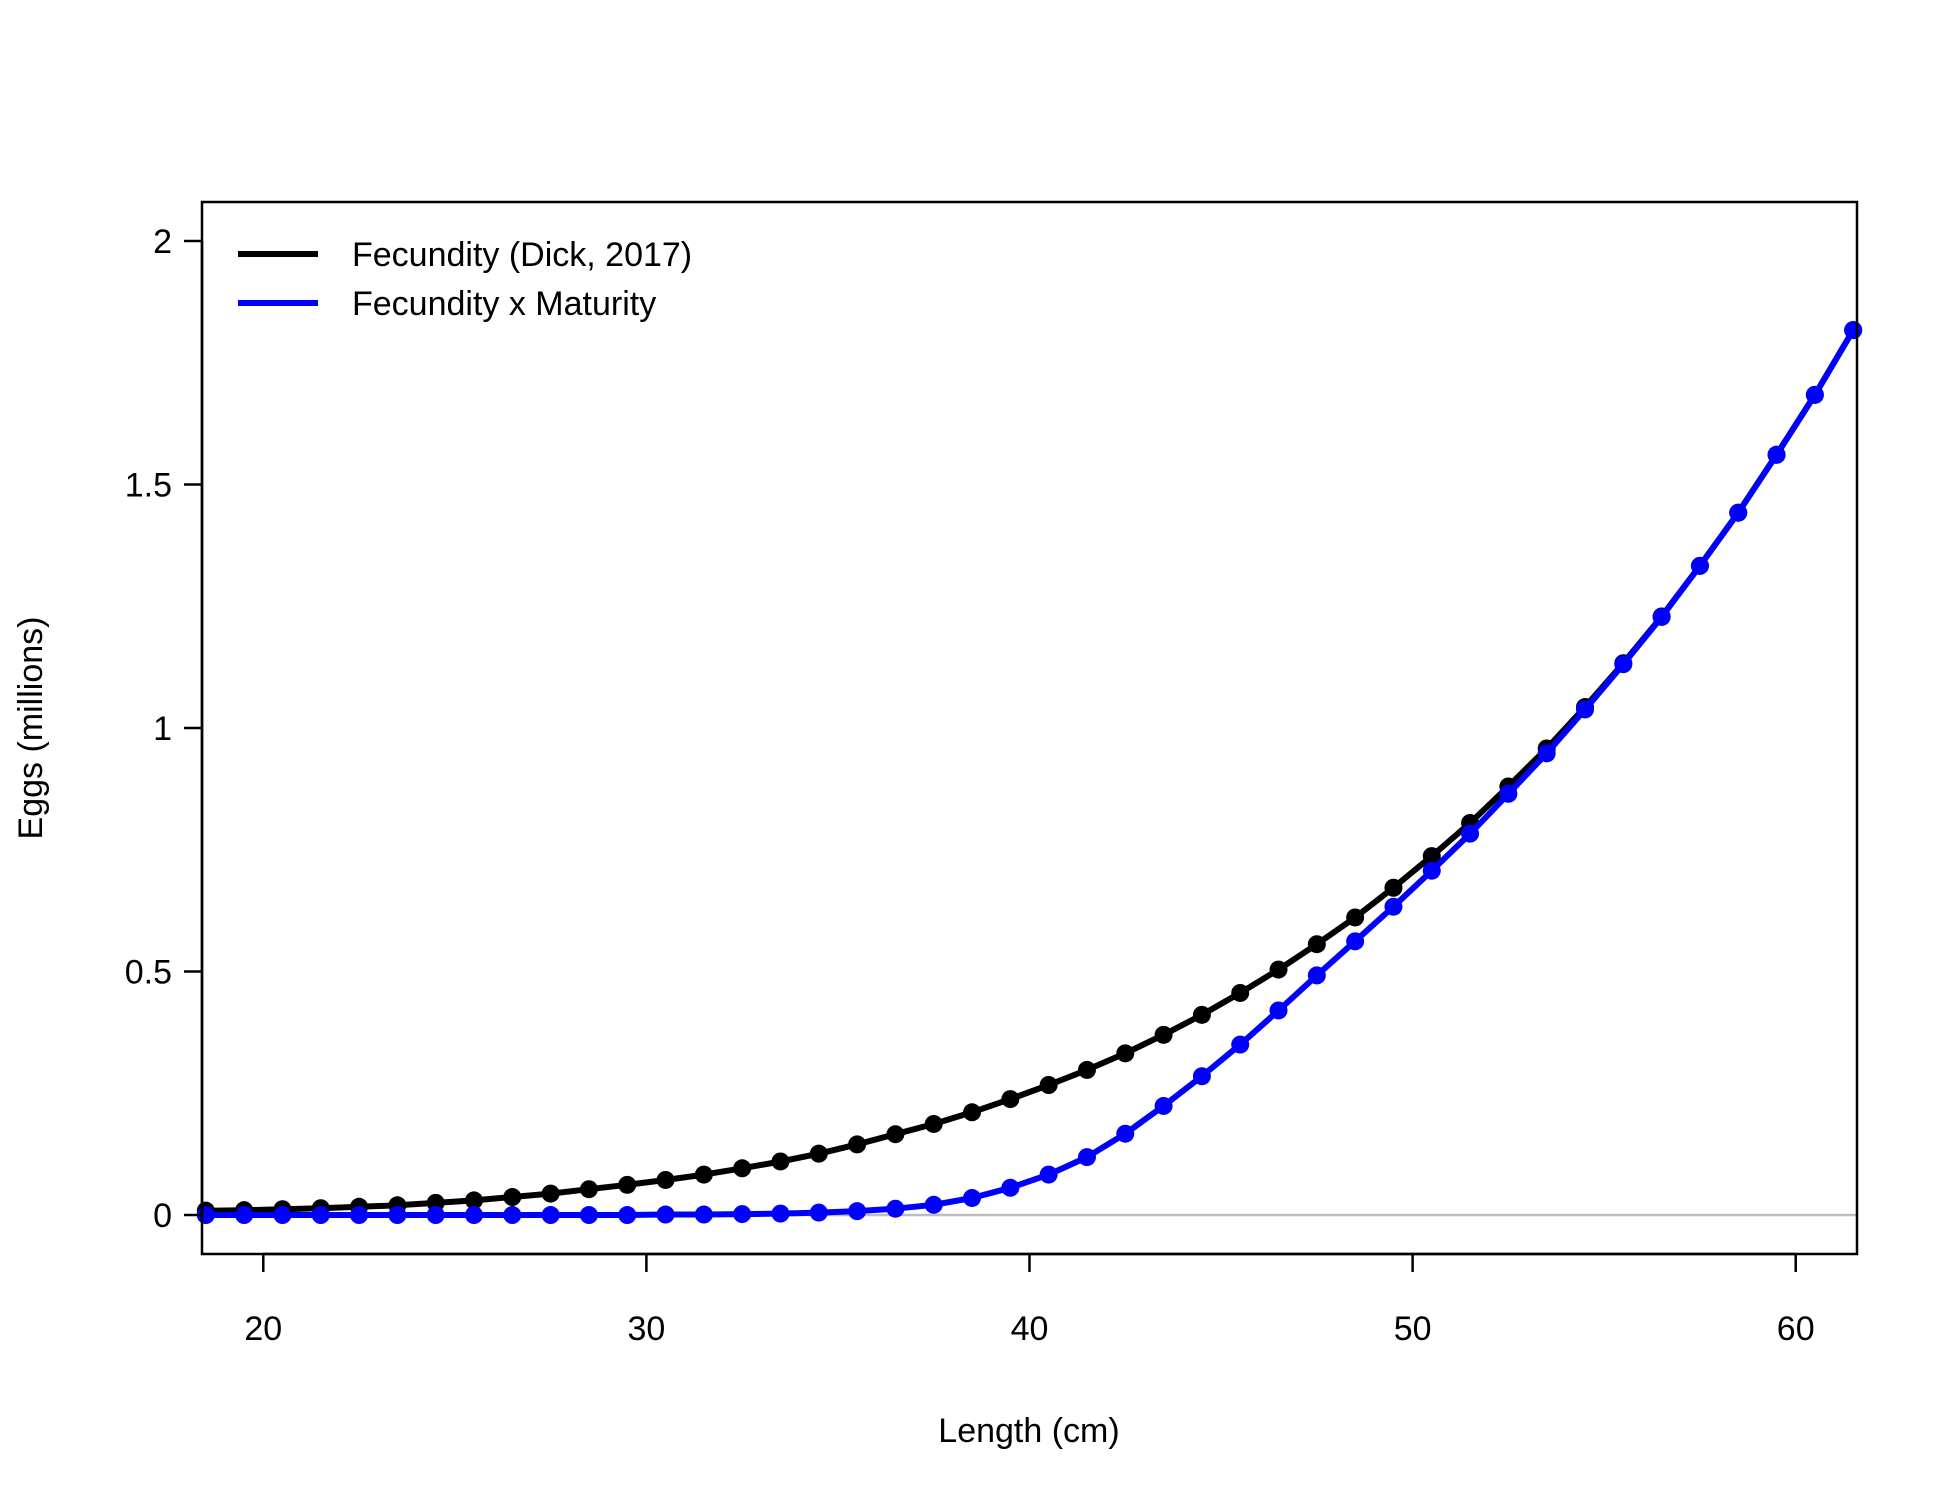  I want to click on legend-label-fecundity: Fecundity (Dick, 2017), so click(522, 255).